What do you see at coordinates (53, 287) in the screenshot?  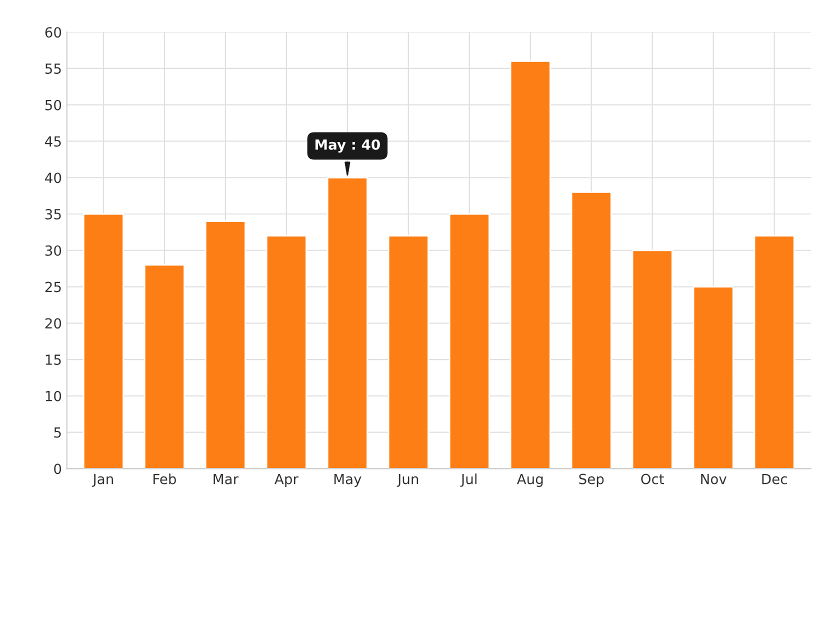 I see `y-tick-label: 25` at bounding box center [53, 287].